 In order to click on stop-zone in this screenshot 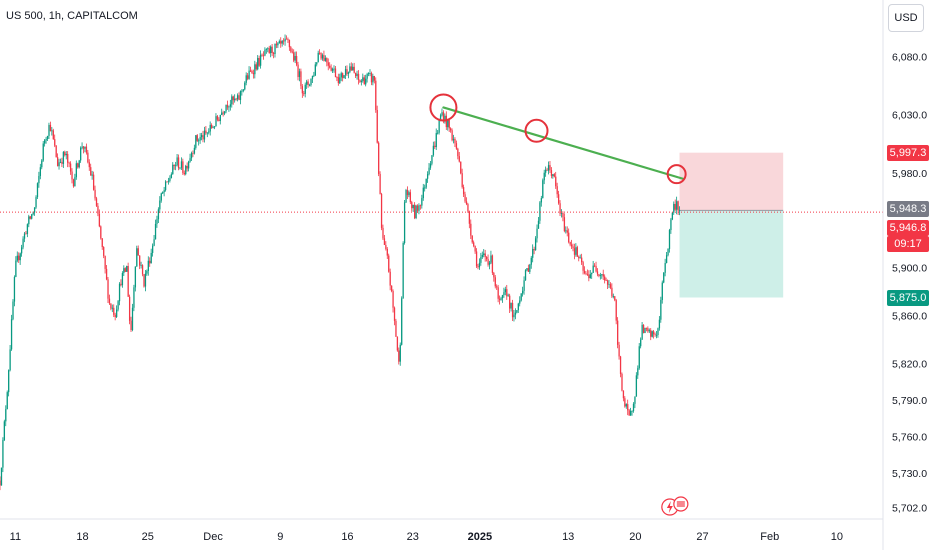, I will do `click(731, 181)`.